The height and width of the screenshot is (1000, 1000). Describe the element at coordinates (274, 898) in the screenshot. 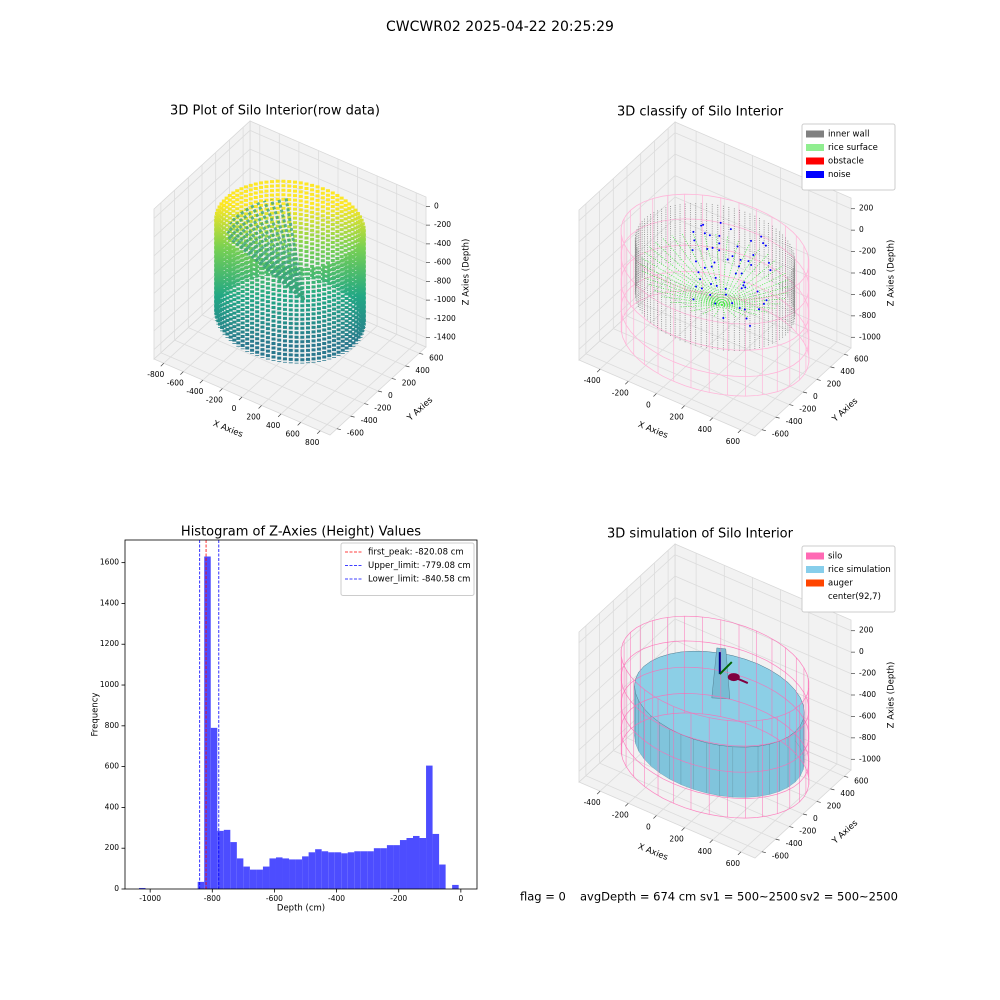

I see `x-tick-label: -600` at that location.